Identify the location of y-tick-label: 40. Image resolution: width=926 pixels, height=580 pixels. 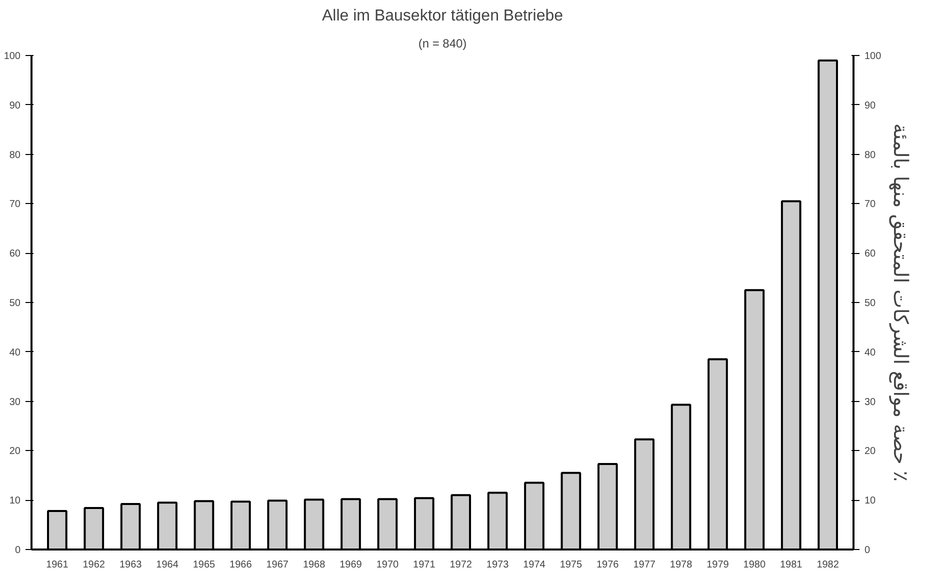
(15, 352).